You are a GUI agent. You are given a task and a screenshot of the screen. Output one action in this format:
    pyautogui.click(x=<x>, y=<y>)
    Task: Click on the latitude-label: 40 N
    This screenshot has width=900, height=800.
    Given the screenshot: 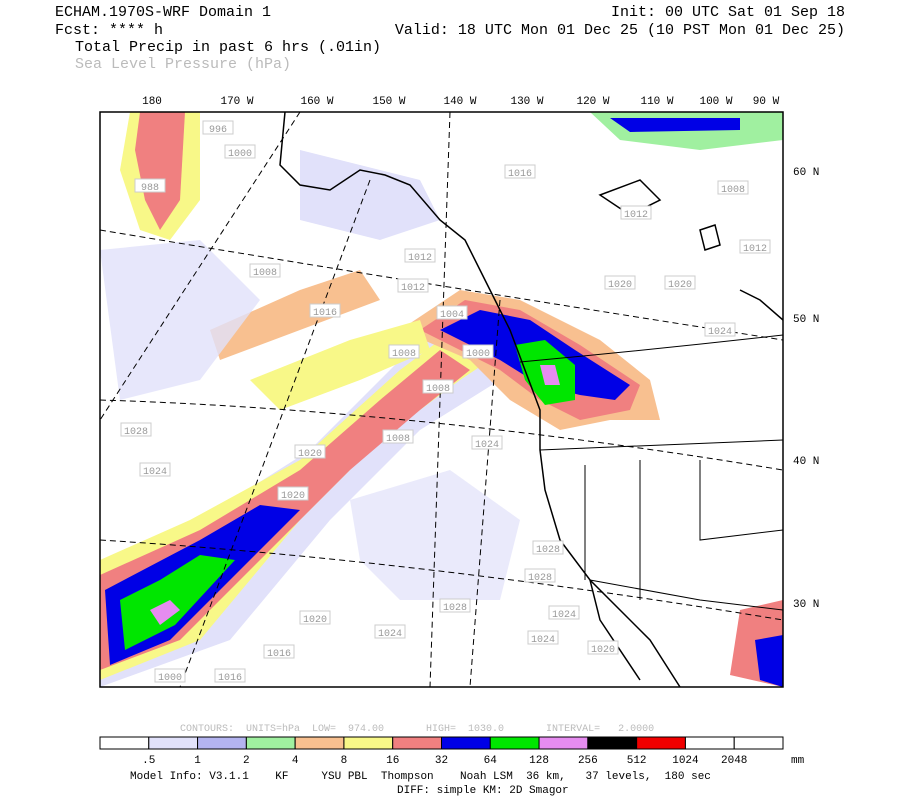 What is the action you would take?
    pyautogui.click(x=806, y=462)
    